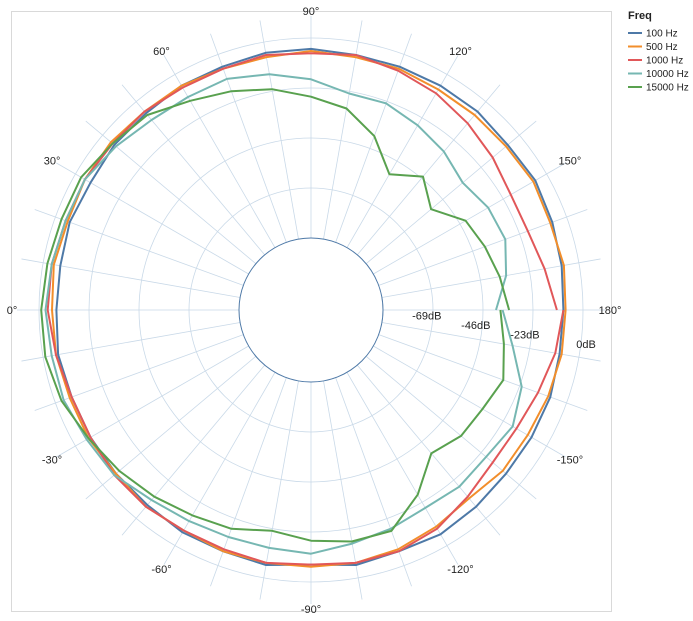 The image size is (693, 621). I want to click on angle-tick-label: 150°, so click(570, 162).